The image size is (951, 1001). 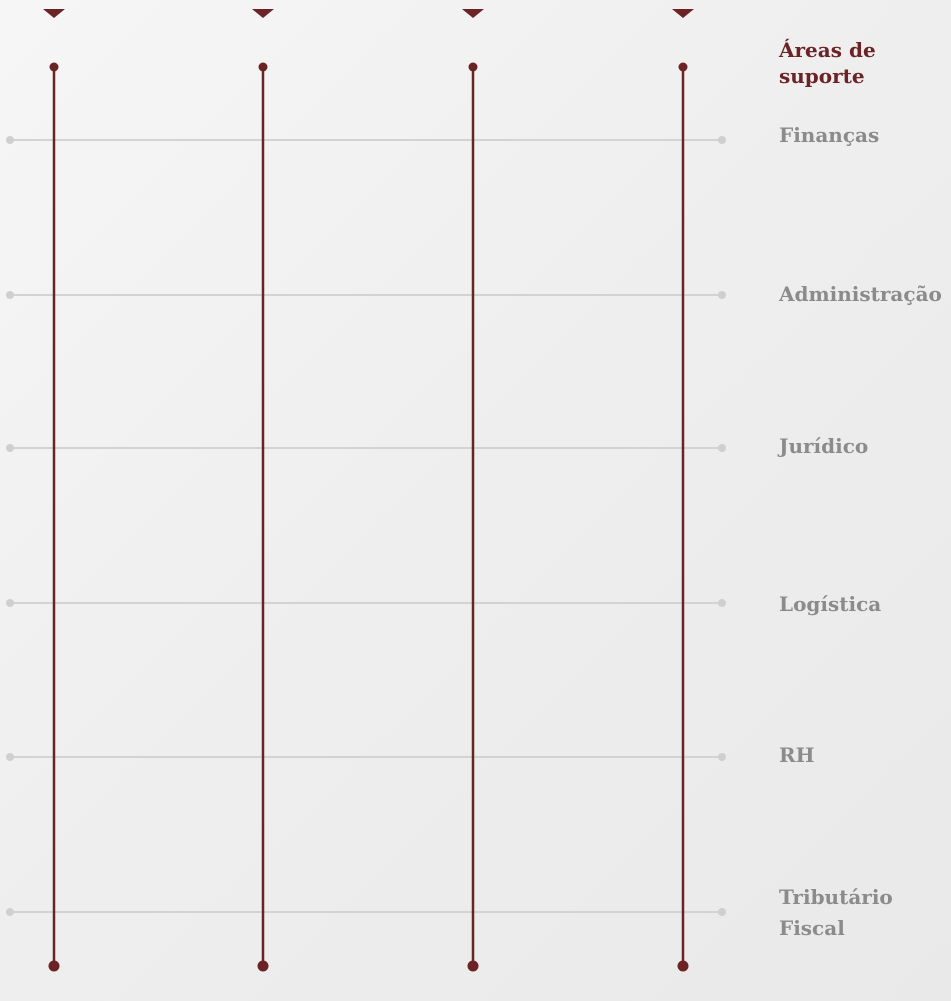 What do you see at coordinates (860, 294) in the screenshot?
I see `row-label-administracao: Administração` at bounding box center [860, 294].